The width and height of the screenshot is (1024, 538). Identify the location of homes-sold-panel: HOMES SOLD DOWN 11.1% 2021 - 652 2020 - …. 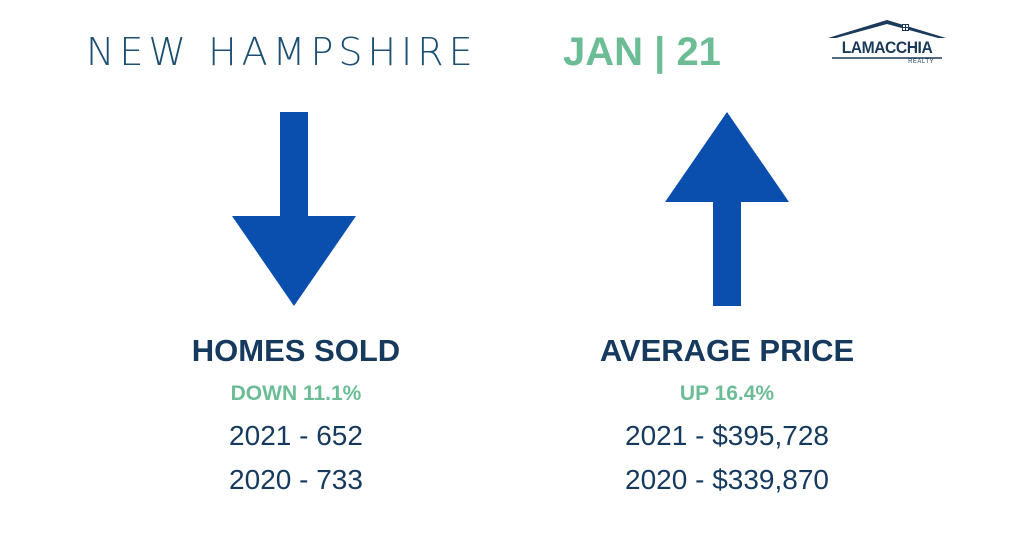
(296, 416).